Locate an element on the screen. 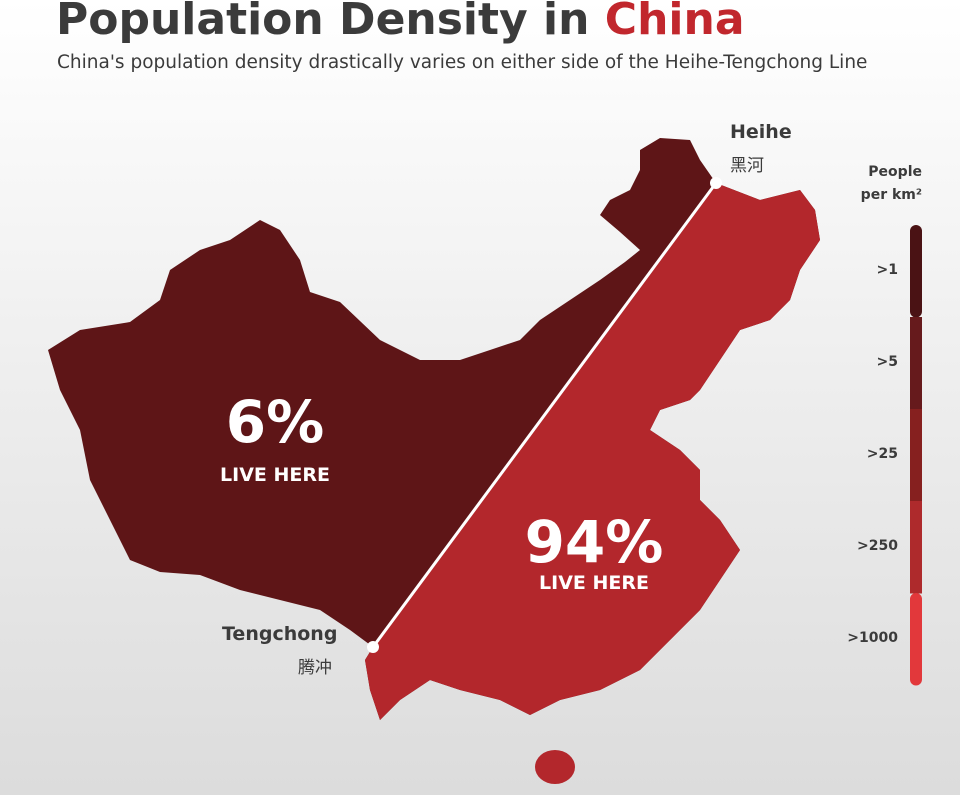  title: Population Density in China is located at coordinates (400, 22).